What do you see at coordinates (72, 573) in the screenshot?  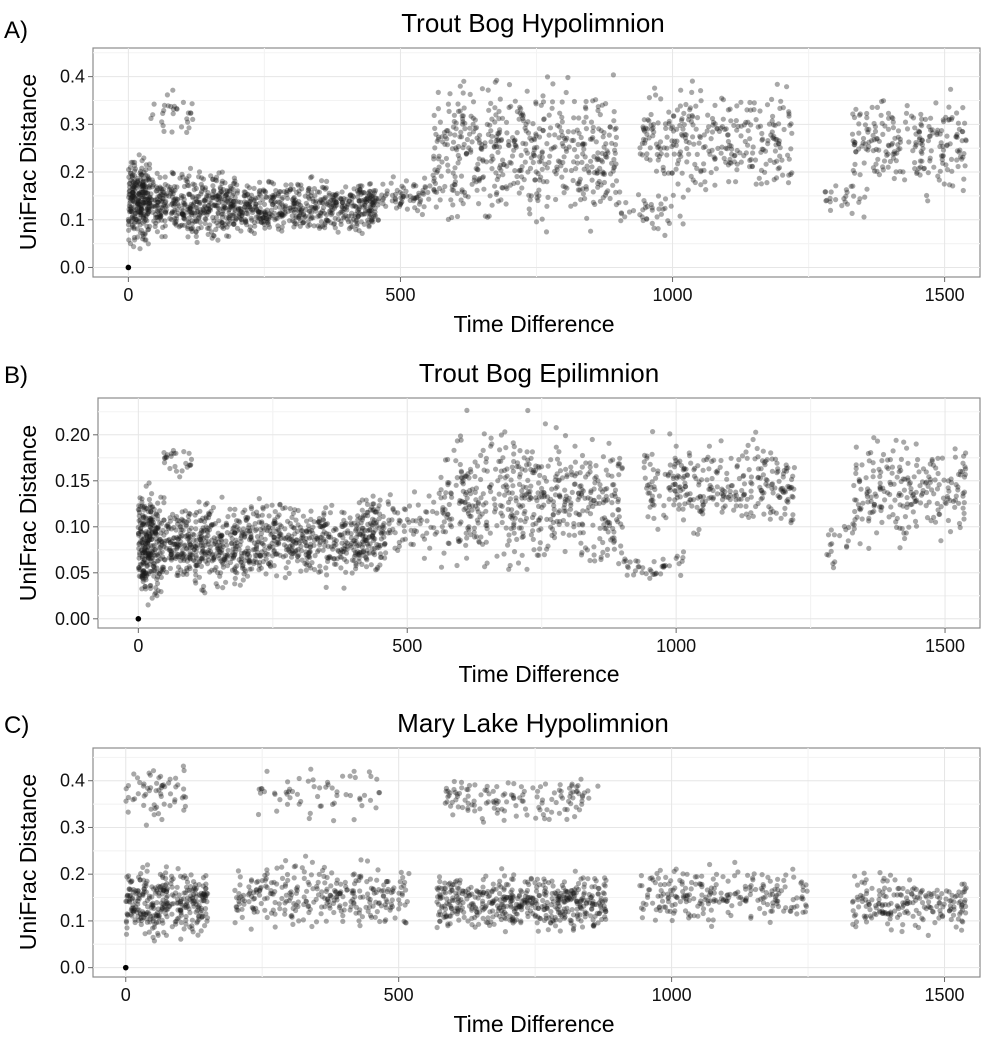 I see `y-tick-label: 0.05` at bounding box center [72, 573].